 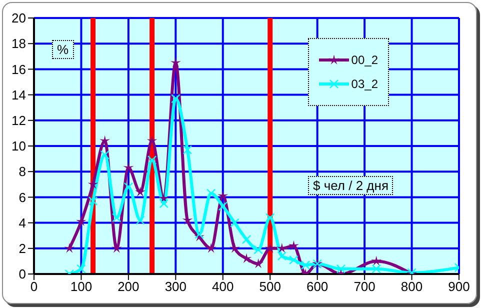 I want to click on x-tick-label: 200, so click(x=129, y=286).